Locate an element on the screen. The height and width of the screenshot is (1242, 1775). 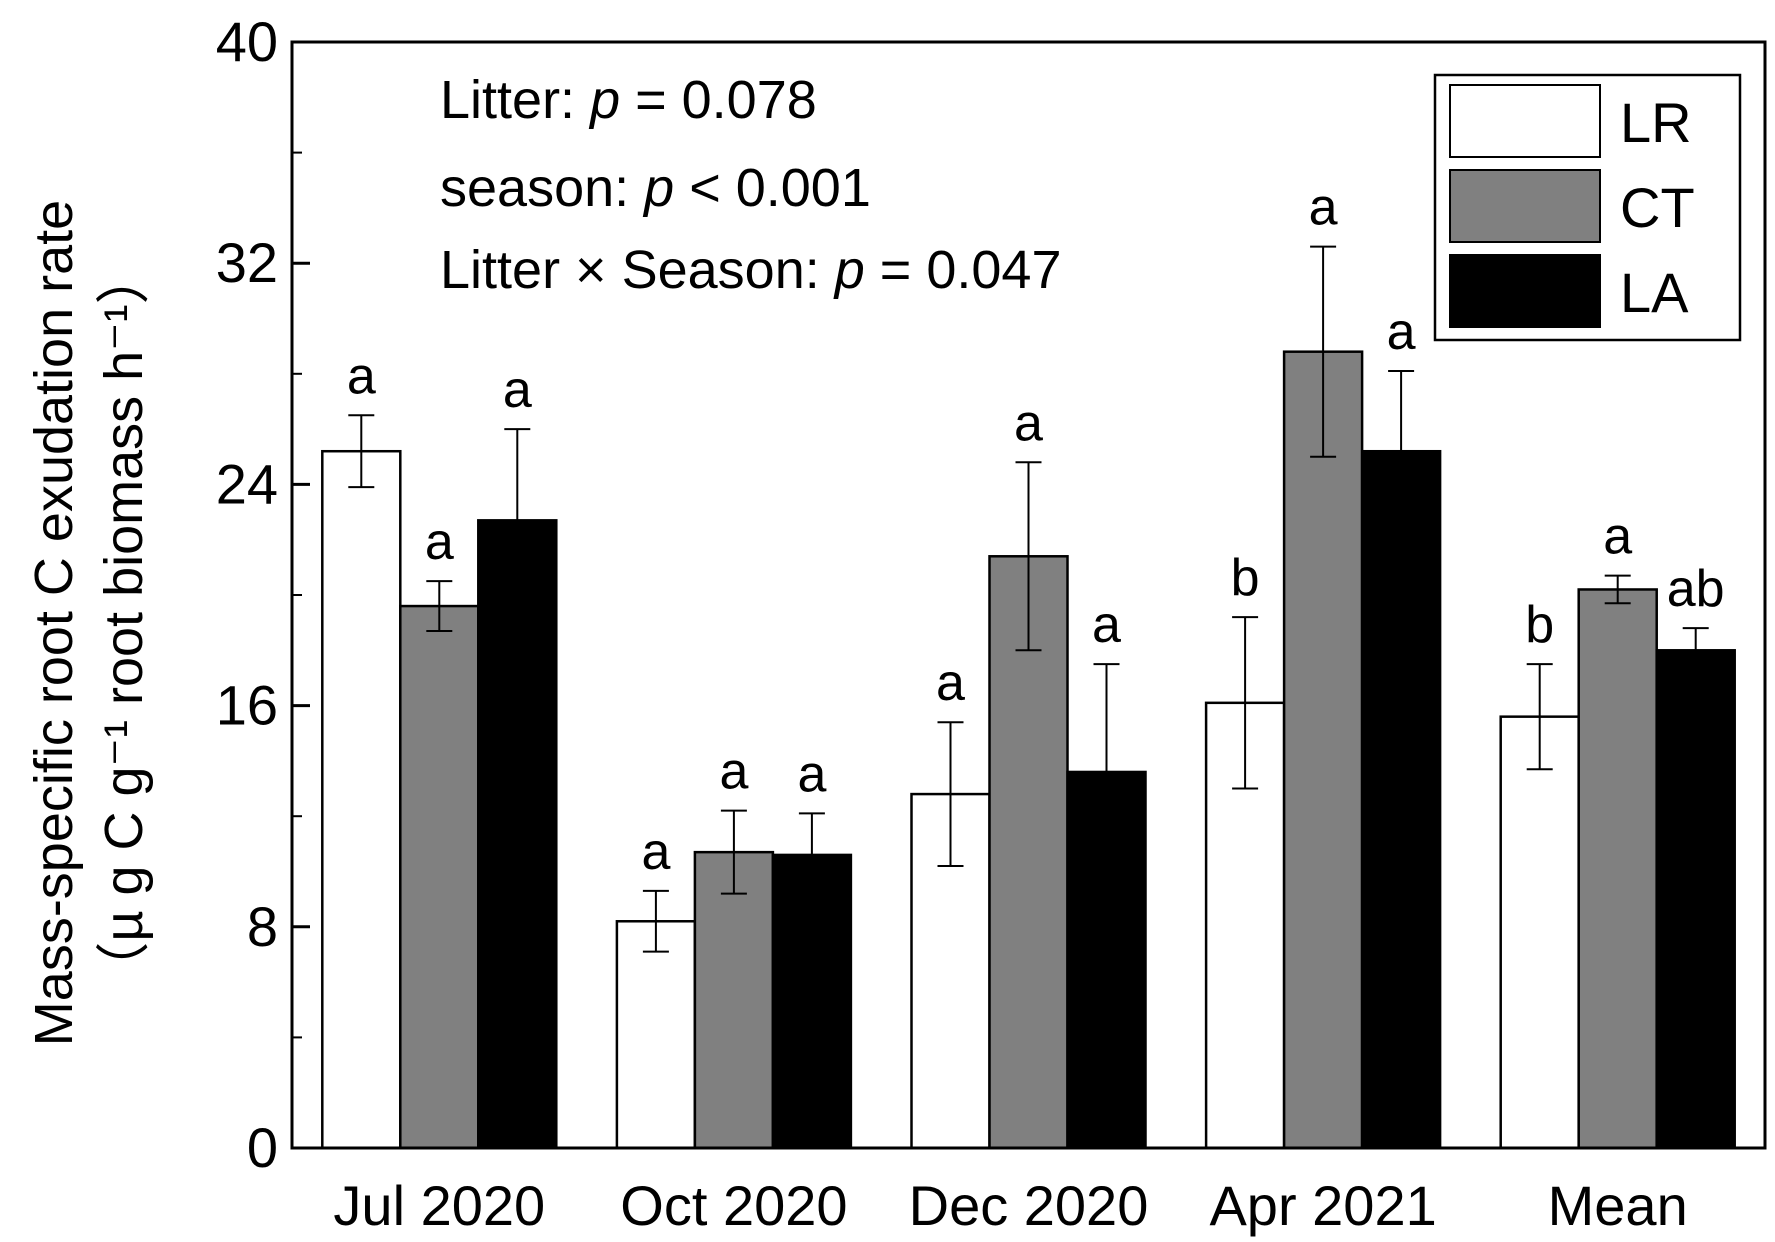
sig-letter-la-mean: ab is located at coordinates (1696, 589).